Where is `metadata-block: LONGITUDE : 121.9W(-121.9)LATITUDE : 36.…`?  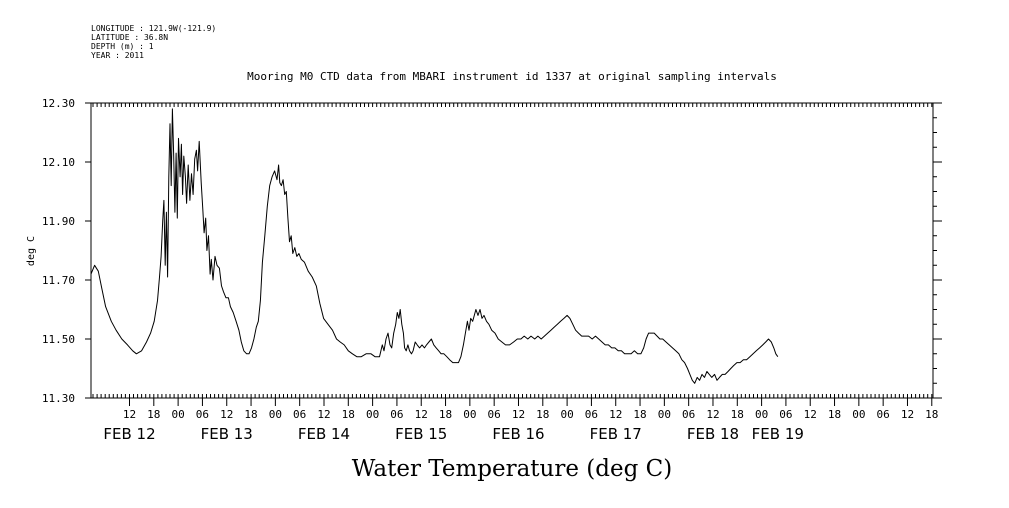 metadata-block: LONGITUDE : 121.9W(-121.9)LATITUDE : 36.… is located at coordinates (153, 42).